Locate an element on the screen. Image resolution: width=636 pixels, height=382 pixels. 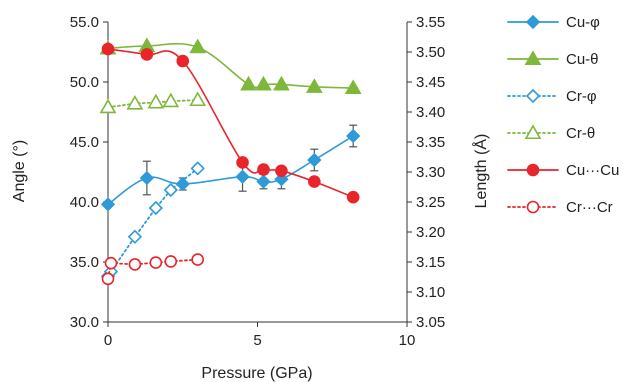
legend-entry: Cu-φ is located at coordinates (553, 22).